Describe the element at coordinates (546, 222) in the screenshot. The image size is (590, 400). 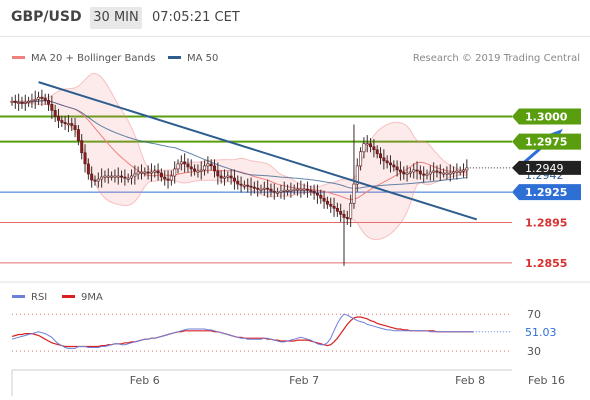
I see `level-label: 1.2895` at that location.